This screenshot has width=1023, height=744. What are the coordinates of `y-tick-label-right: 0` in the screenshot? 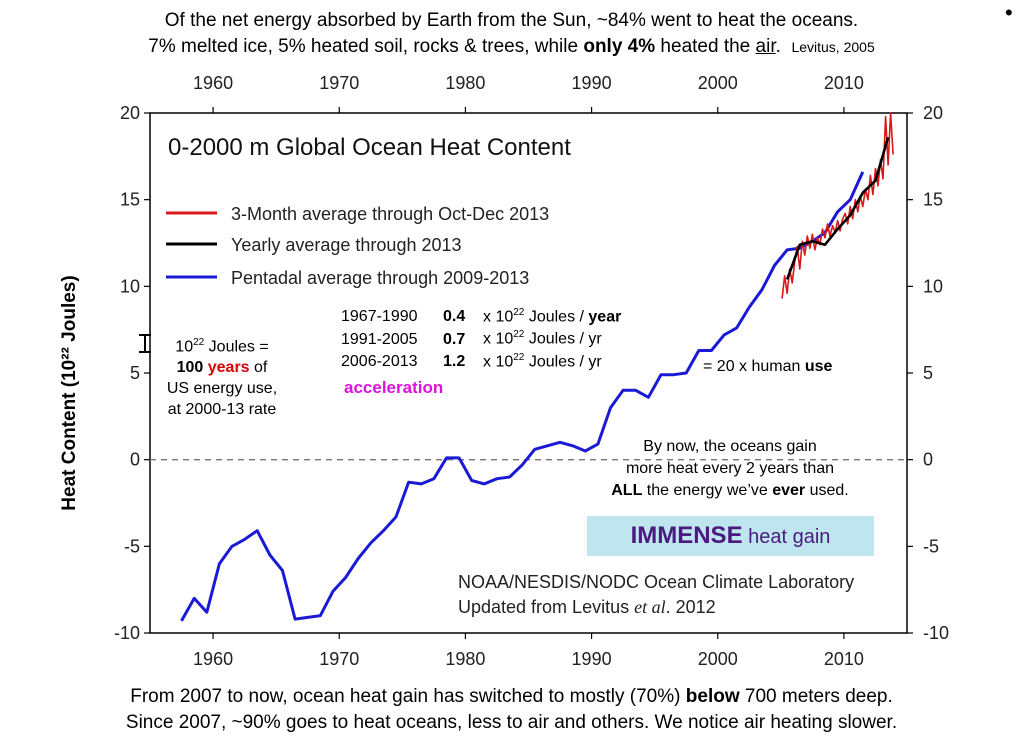 It's located at (928, 460).